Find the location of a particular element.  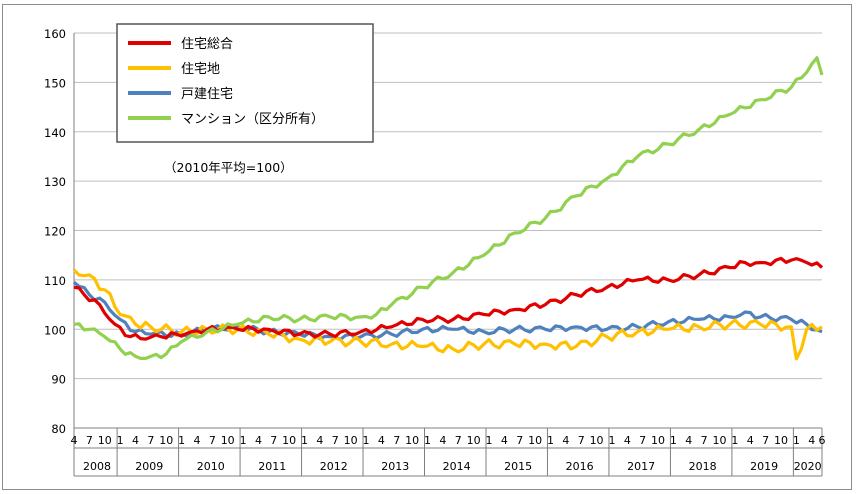

legend-label: 住宅総合 is located at coordinates (207, 44).